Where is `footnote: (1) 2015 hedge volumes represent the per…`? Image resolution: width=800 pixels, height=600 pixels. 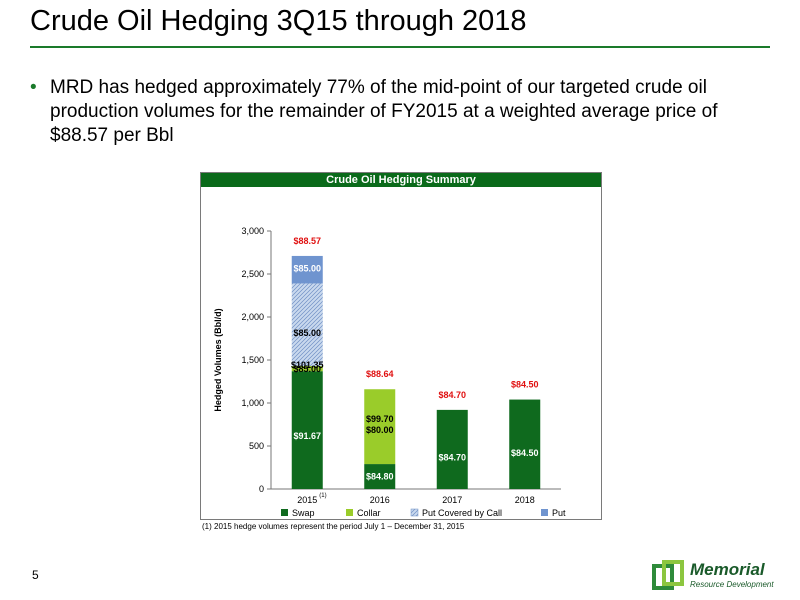
footnote: (1) 2015 hedge volumes represent the per… is located at coordinates (333, 526).